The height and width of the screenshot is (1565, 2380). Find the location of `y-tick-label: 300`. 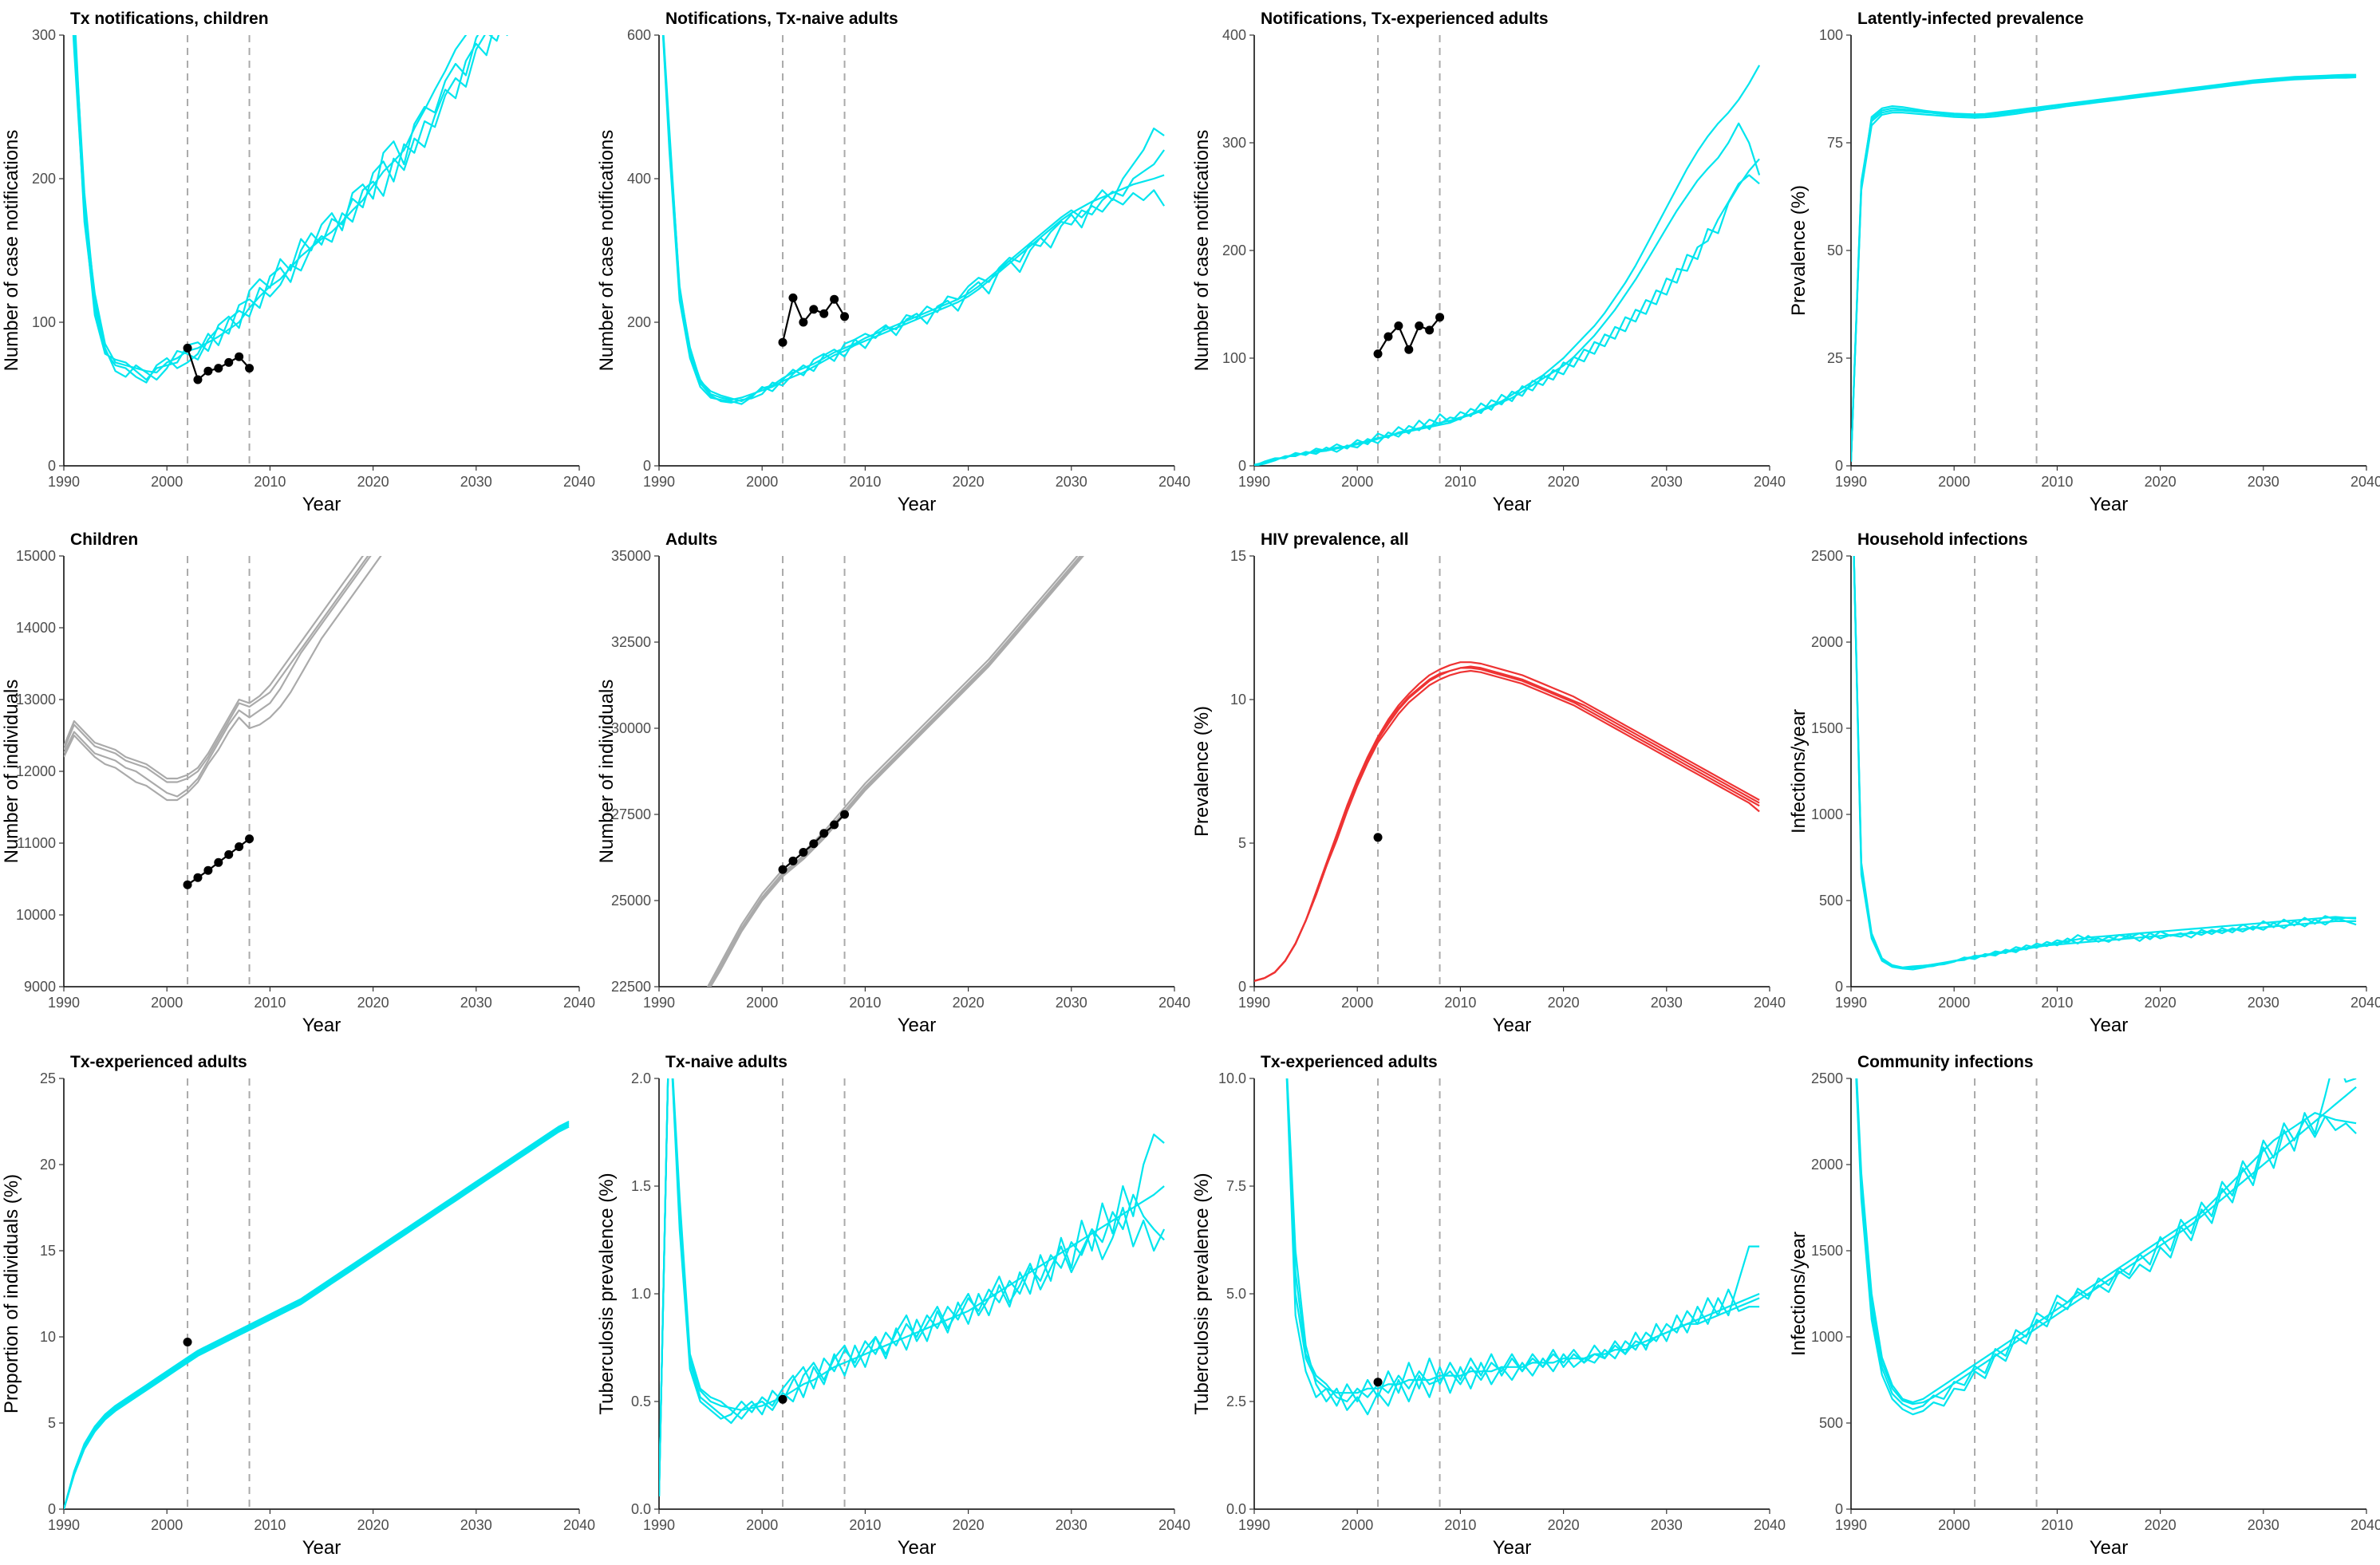

y-tick-label: 300 is located at coordinates (1234, 143).